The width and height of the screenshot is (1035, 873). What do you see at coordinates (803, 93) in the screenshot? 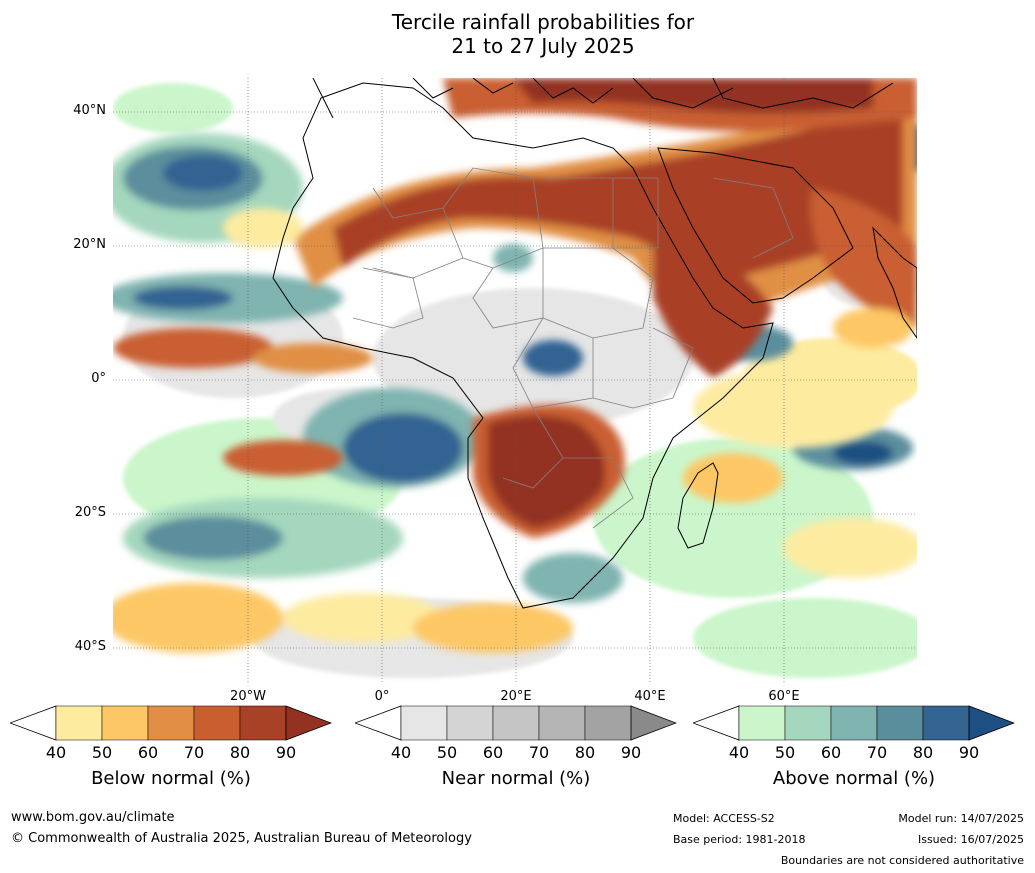
I see `caspian-black-sea-coast` at bounding box center [803, 93].